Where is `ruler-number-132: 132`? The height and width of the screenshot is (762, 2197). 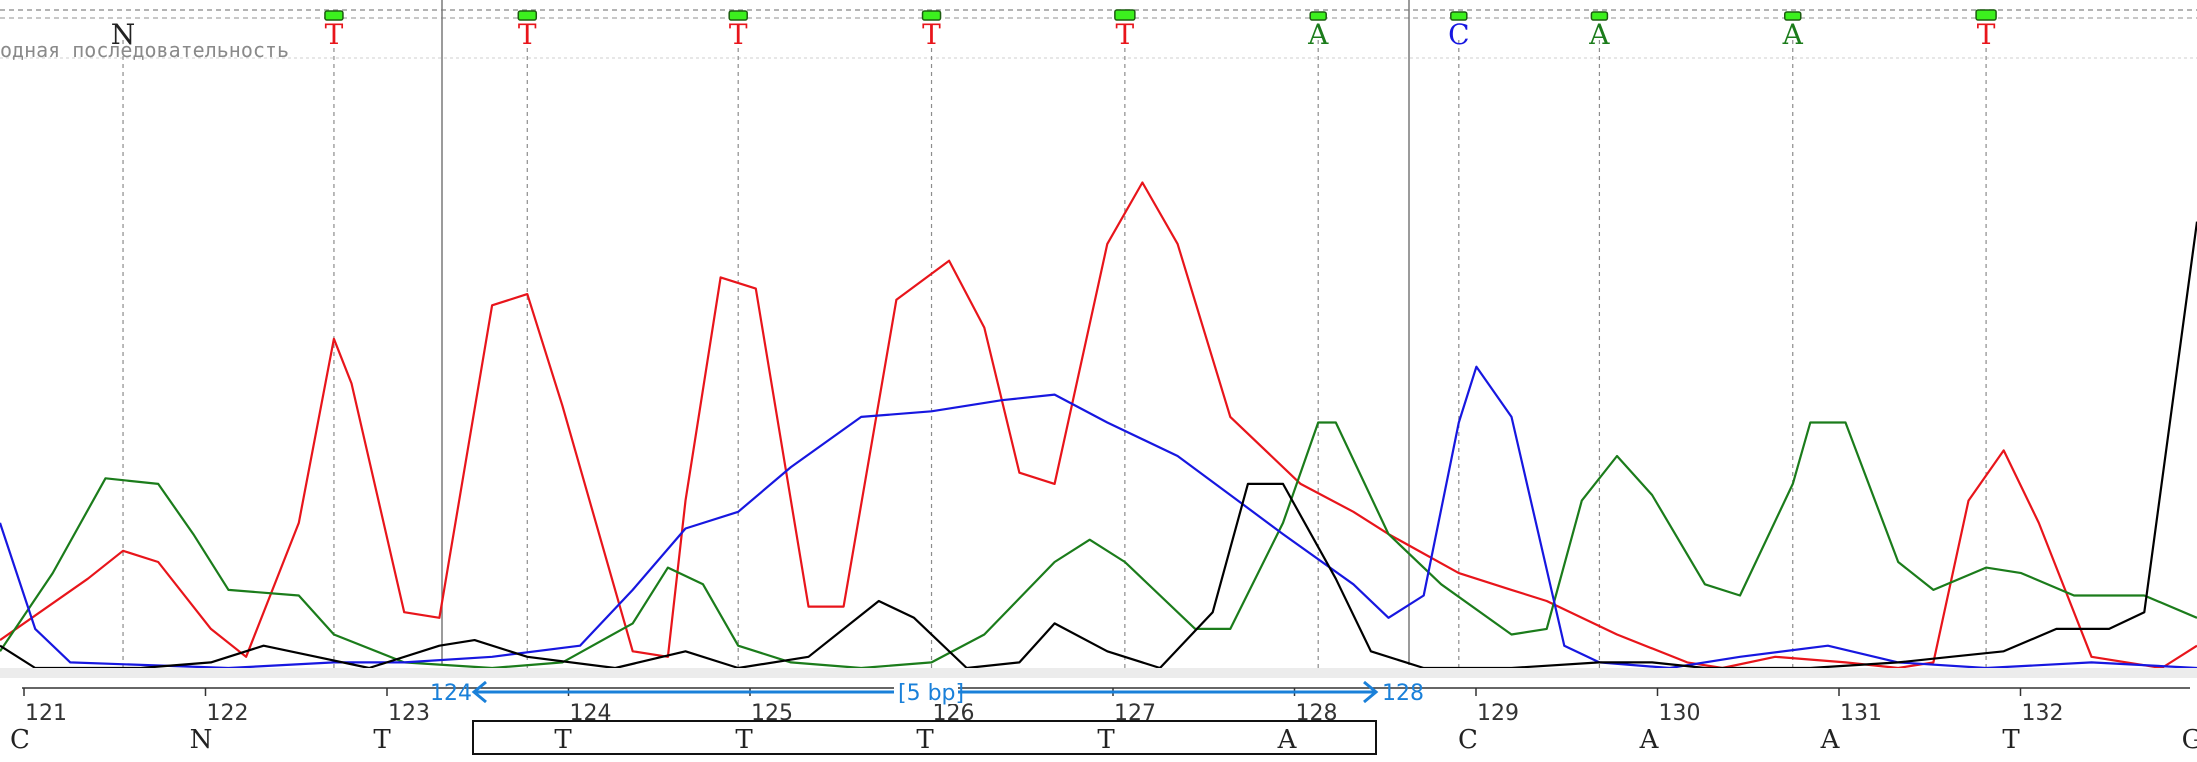 ruler-number-132: 132 is located at coordinates (2043, 713).